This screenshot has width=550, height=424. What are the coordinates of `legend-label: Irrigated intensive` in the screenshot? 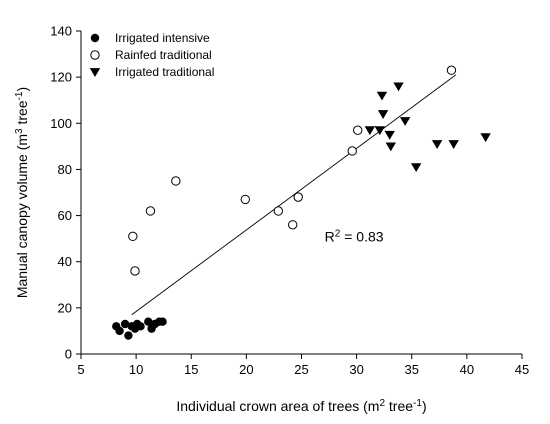 It's located at (162, 38).